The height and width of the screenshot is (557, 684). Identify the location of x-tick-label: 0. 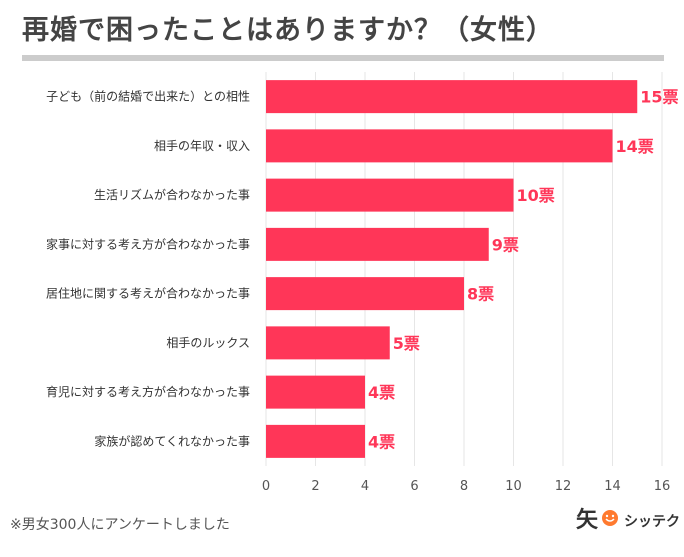
(266, 486).